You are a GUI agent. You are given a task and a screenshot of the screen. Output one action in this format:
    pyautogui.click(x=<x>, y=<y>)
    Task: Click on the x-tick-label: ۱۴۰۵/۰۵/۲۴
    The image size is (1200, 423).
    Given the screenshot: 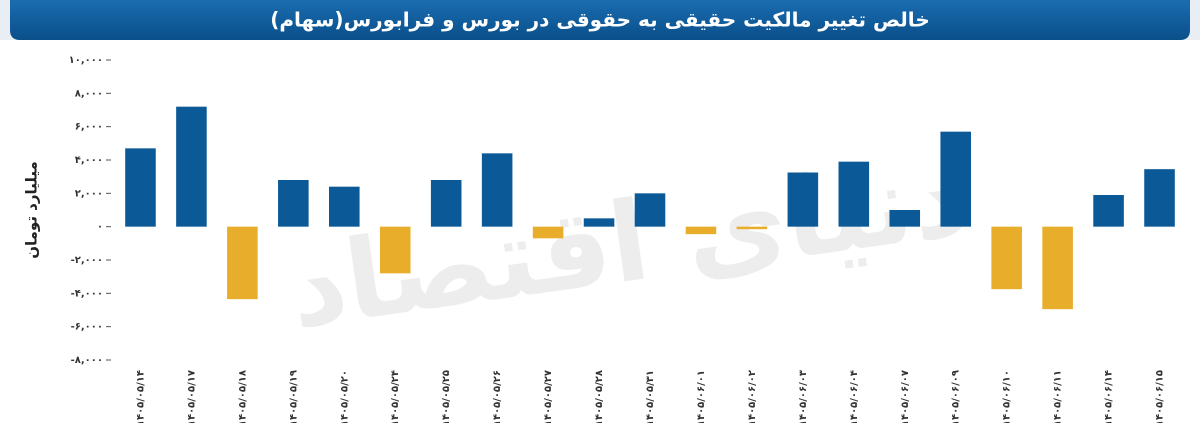 What is the action you would take?
    pyautogui.click(x=395, y=396)
    